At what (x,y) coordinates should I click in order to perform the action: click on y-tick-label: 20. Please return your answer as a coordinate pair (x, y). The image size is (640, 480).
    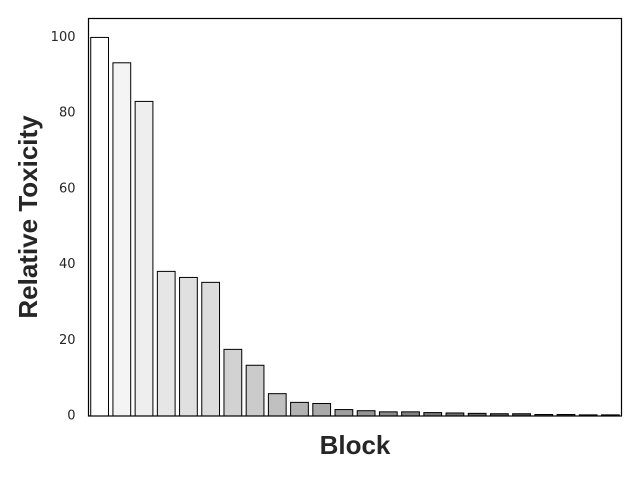
    Looking at the image, I should click on (67, 340).